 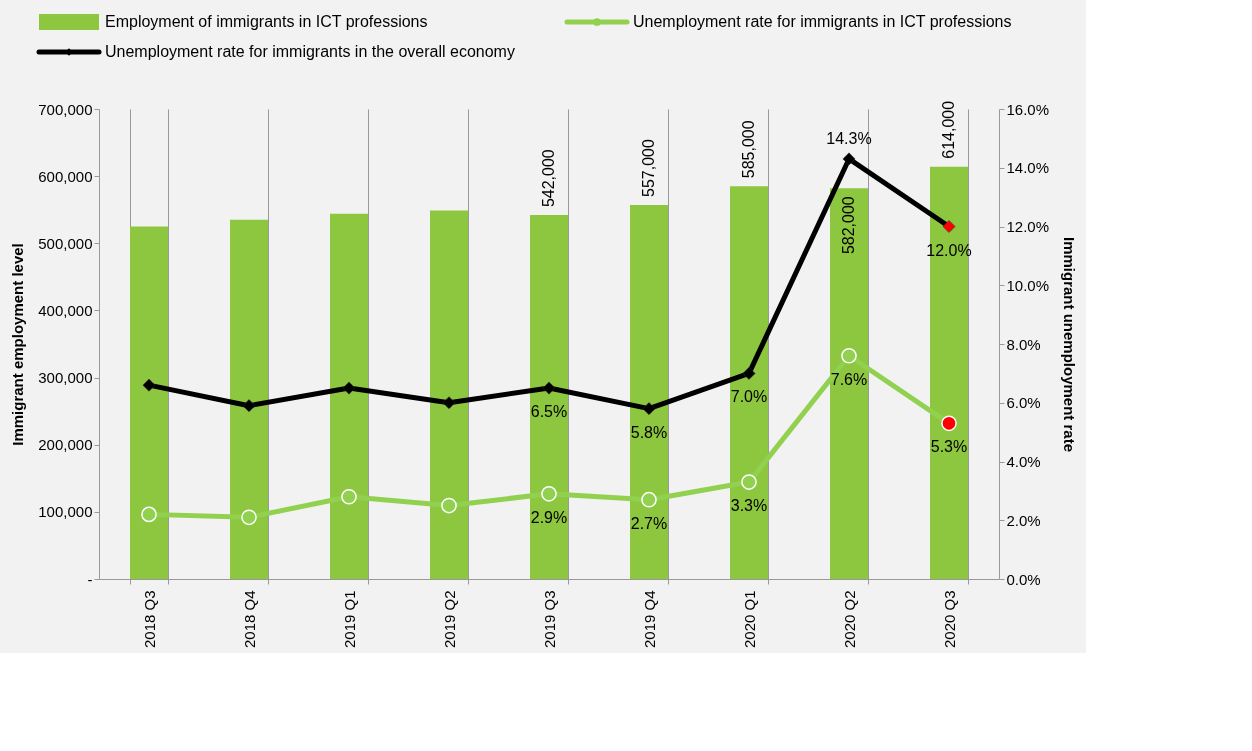 I want to click on data-label: 557,000, so click(x=648, y=168).